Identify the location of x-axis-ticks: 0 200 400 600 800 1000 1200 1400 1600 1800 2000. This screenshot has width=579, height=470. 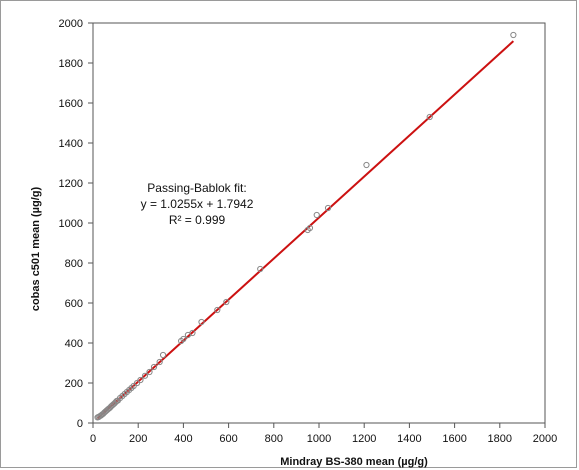
(323, 434).